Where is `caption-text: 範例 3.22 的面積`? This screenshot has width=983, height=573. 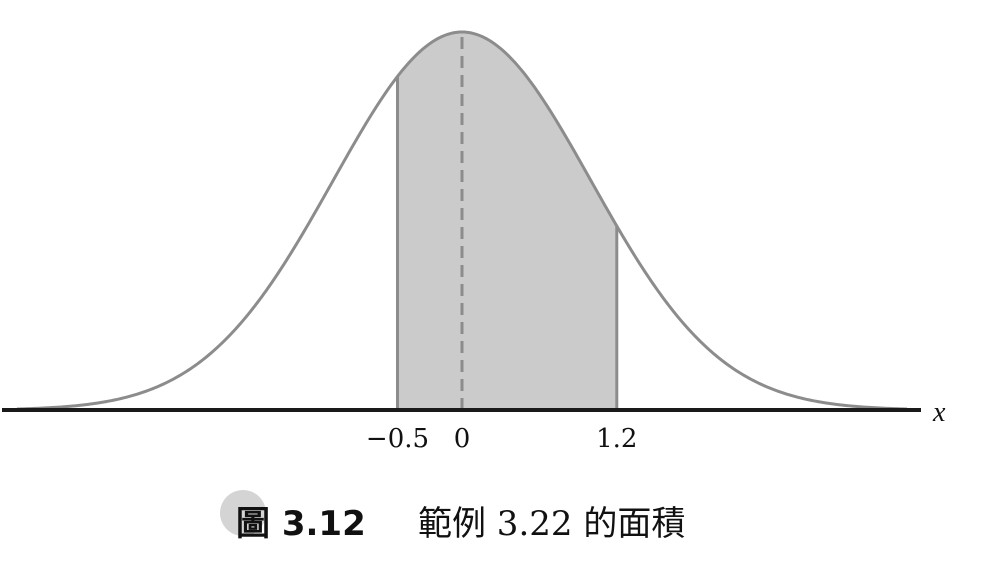 caption-text: 範例 3.22 的面積 is located at coordinates (552, 524).